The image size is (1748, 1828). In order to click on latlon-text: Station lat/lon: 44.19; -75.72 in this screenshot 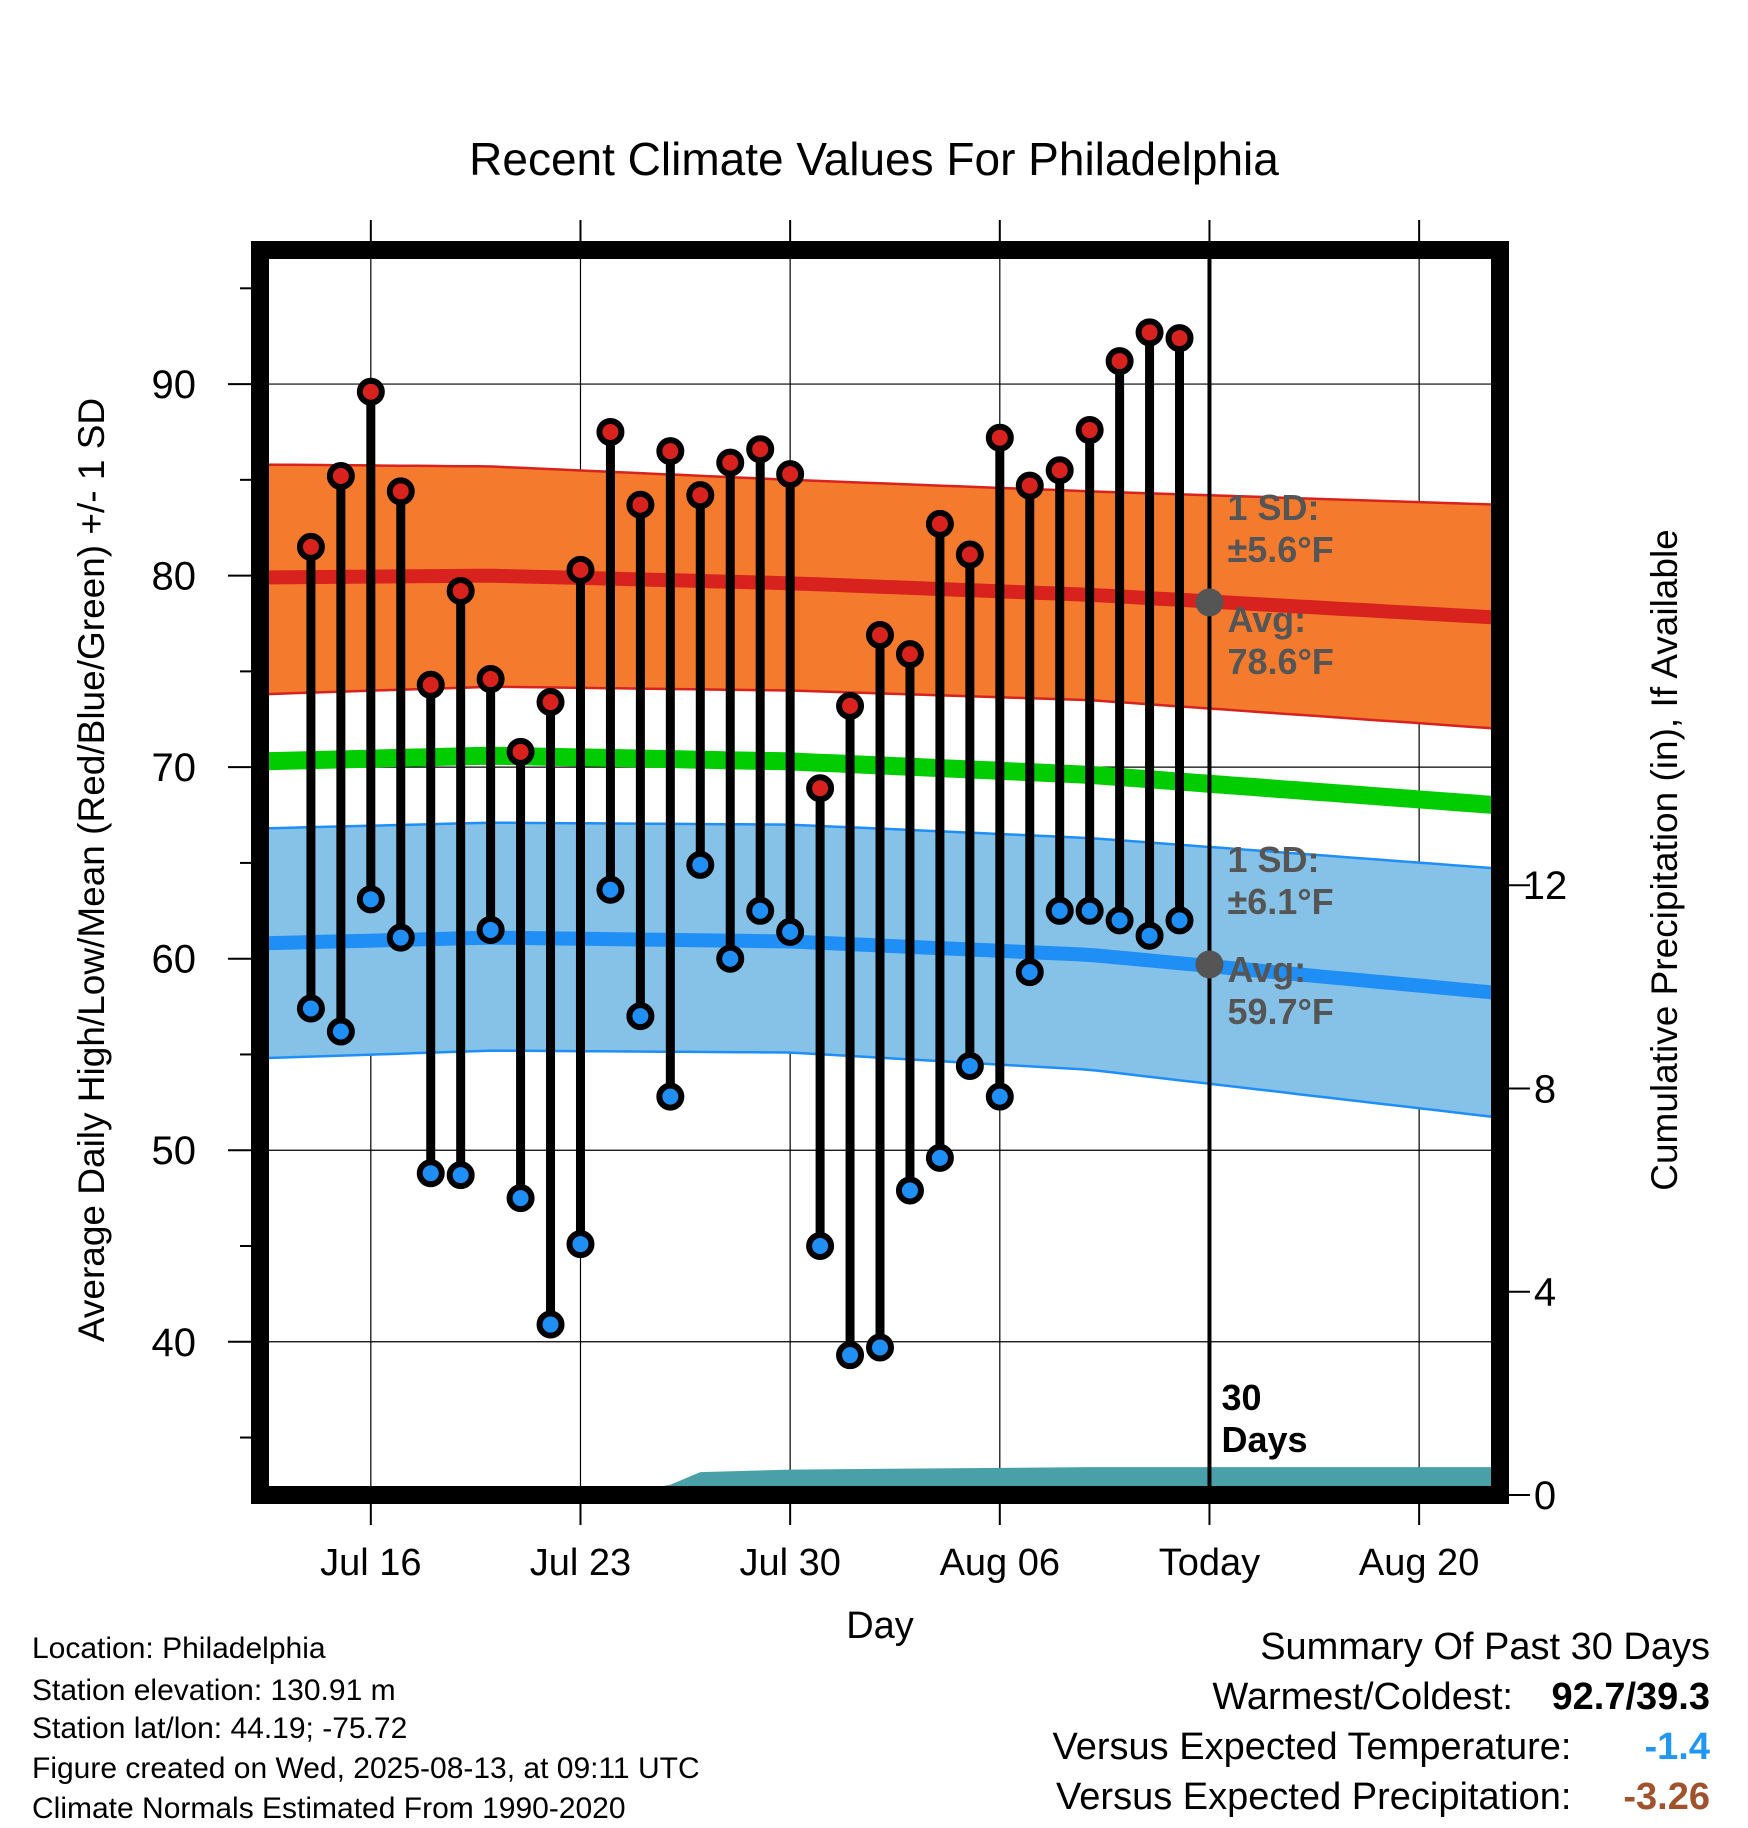, I will do `click(220, 1728)`.